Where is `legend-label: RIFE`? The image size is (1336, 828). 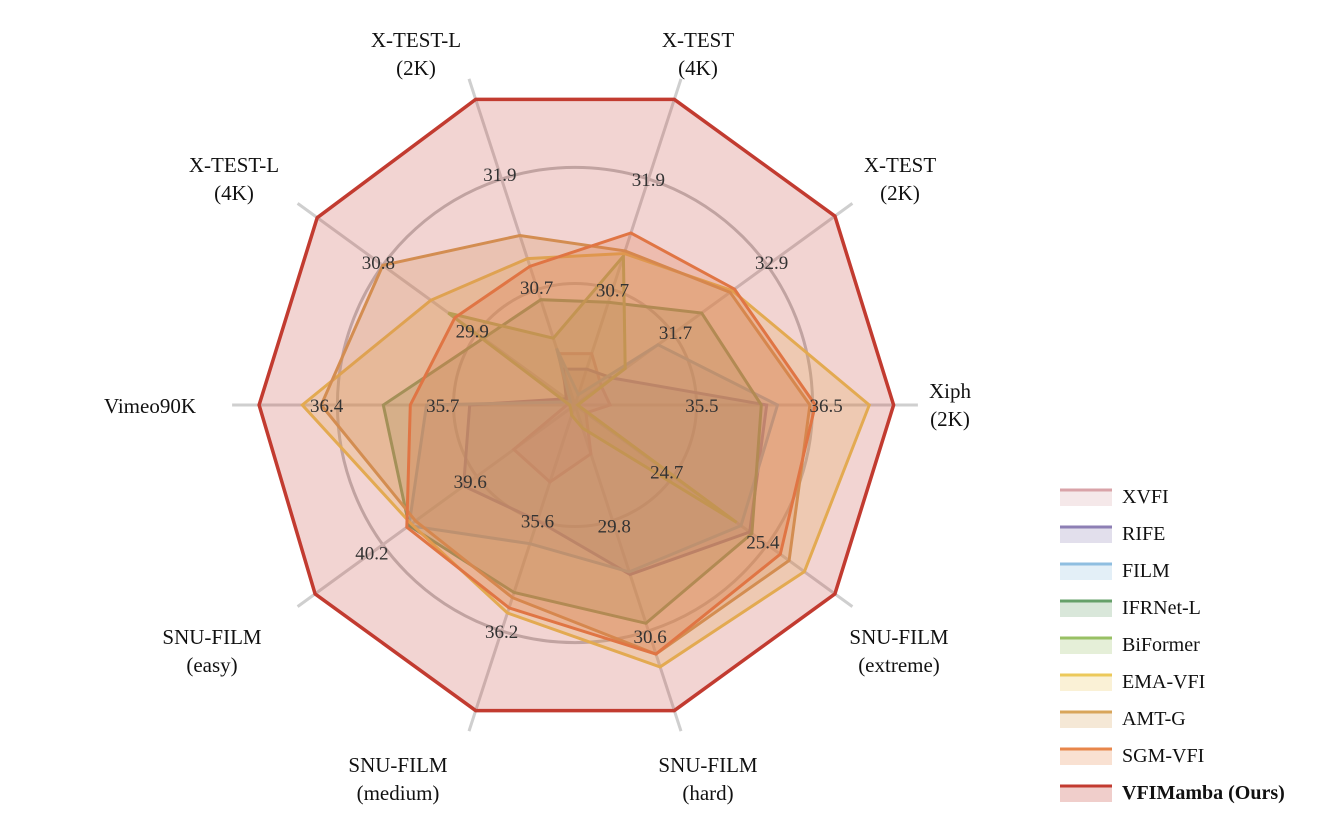 legend-label: RIFE is located at coordinates (1143, 534).